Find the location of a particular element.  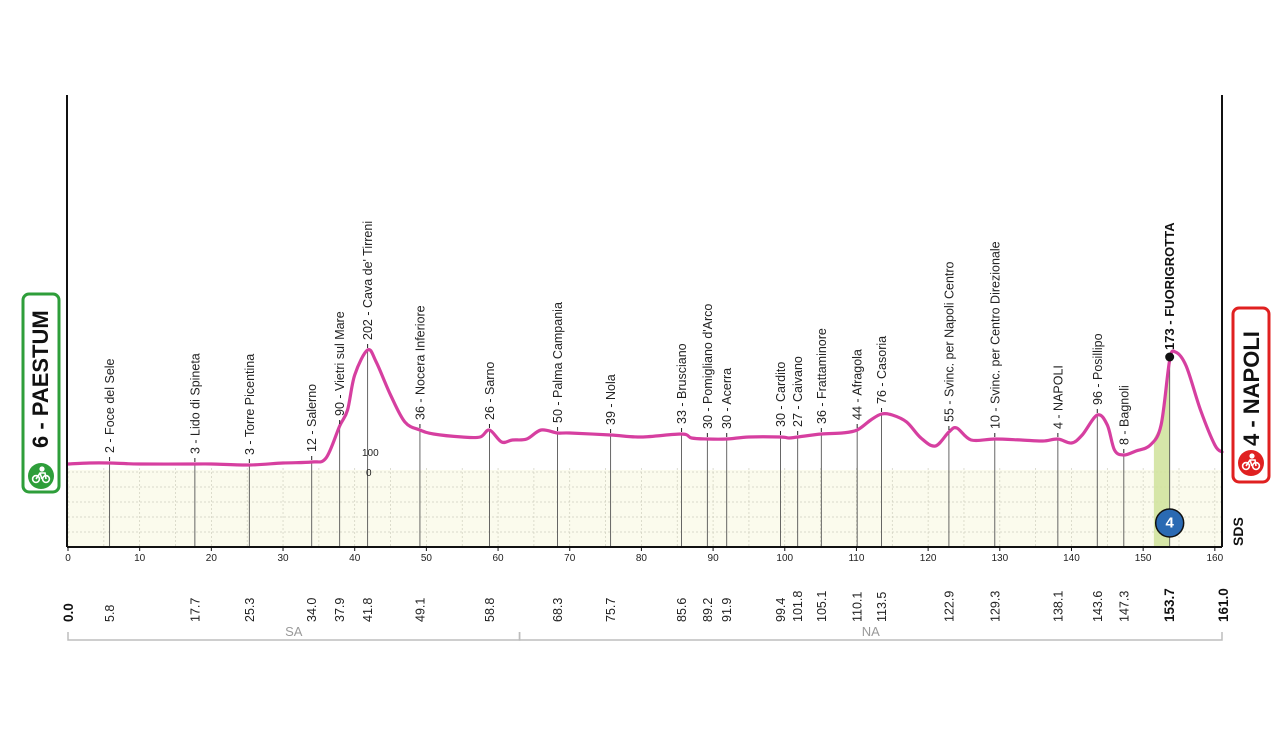

finish-km: 161.0 is located at coordinates (1223, 605).